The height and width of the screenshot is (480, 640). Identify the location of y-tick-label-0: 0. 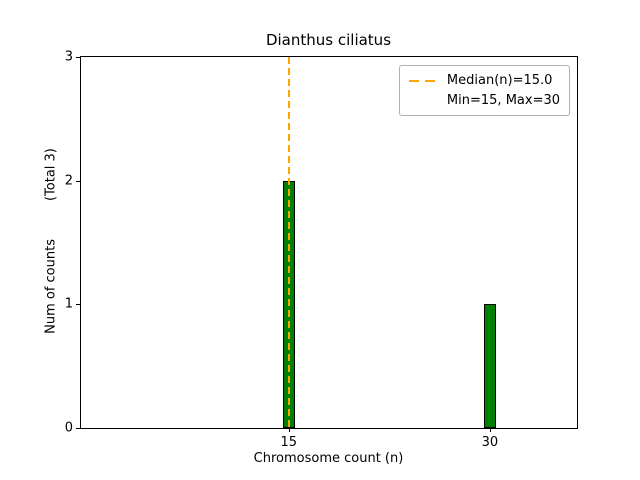
(68, 428).